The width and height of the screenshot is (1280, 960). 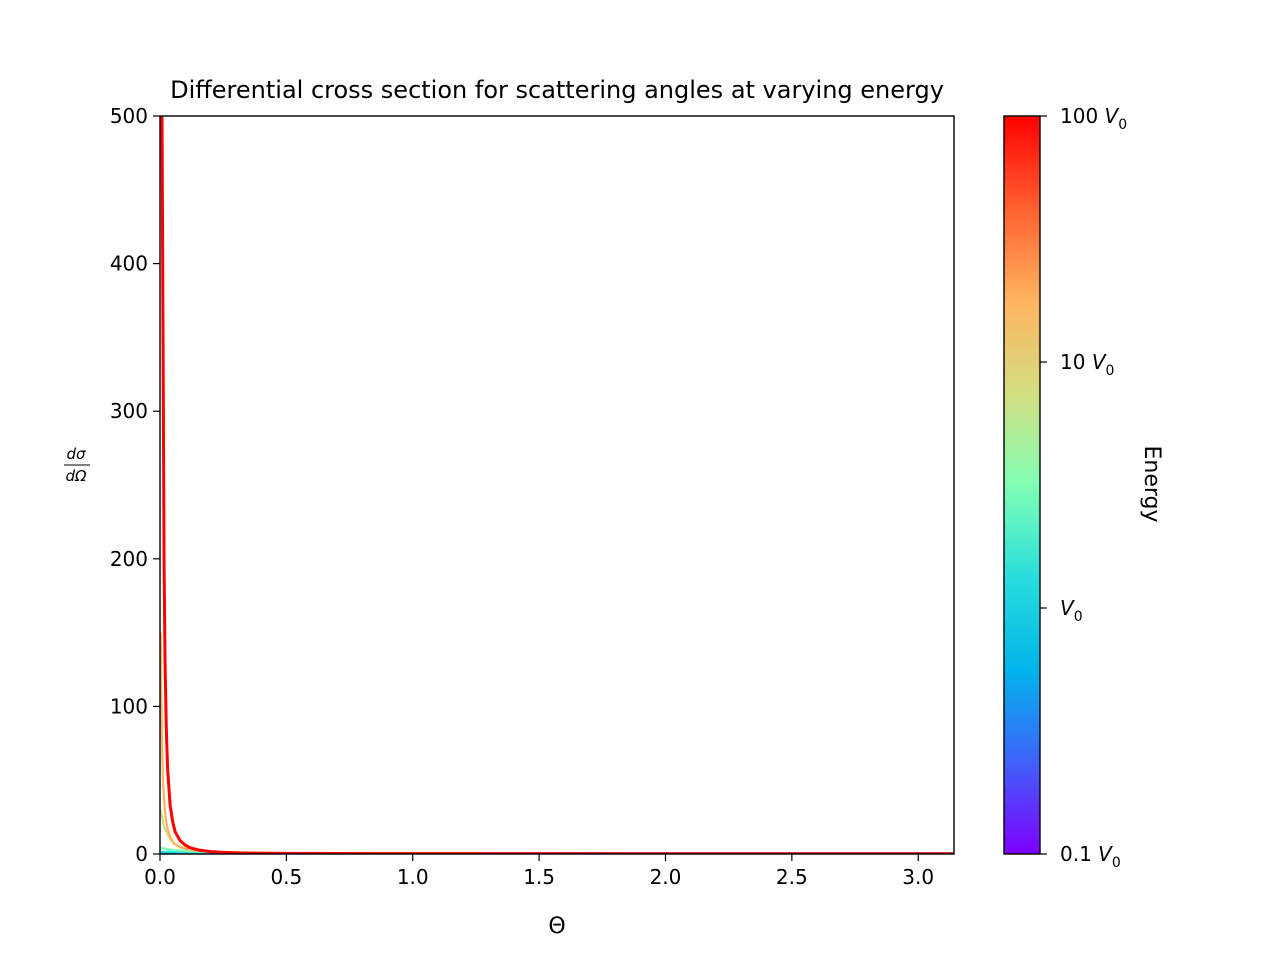 I want to click on colorbar-frame, so click(x=1022, y=485).